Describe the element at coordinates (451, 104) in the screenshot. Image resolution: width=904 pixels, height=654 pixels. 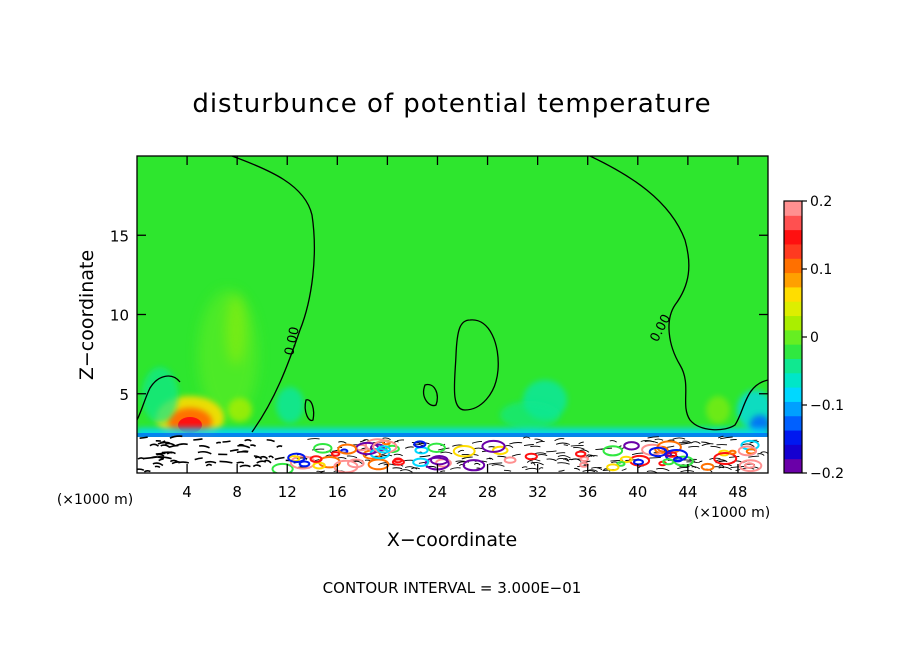
I see `chart-title: disturbunce of potential temperature` at that location.